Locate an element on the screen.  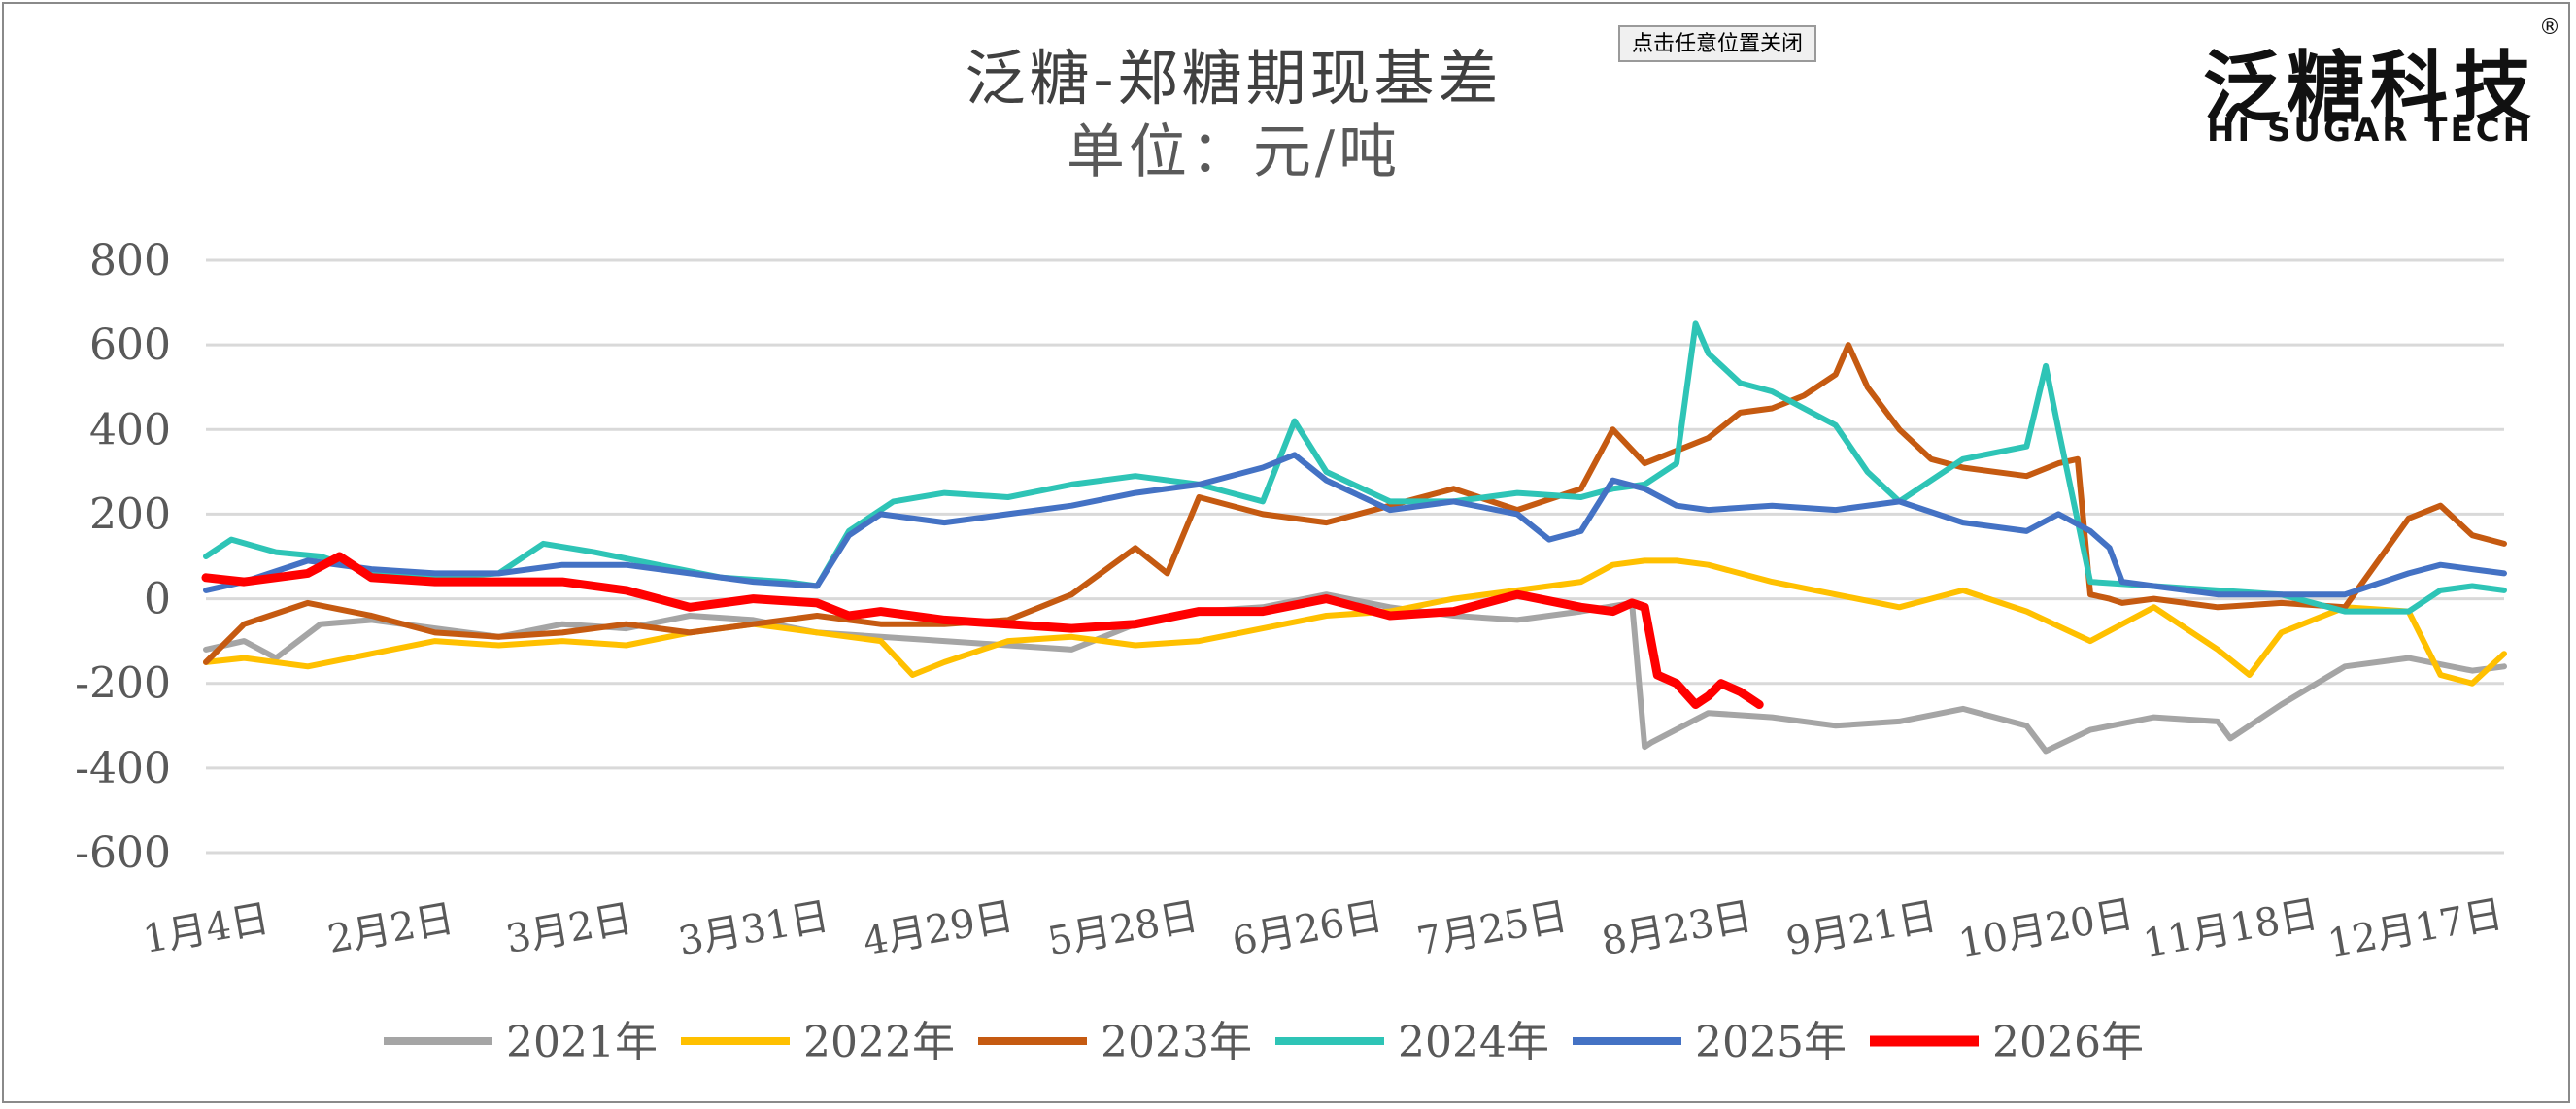
legend-item: 2021年 is located at coordinates (521, 1042).